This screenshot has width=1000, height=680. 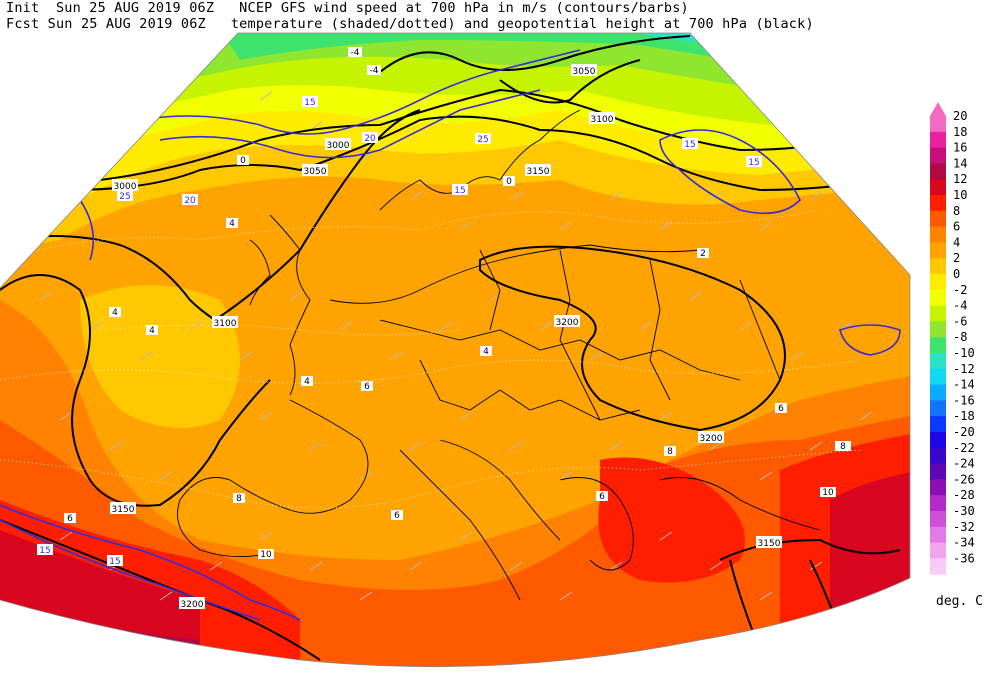 I want to click on colorbar-label: -20, so click(x=964, y=432).